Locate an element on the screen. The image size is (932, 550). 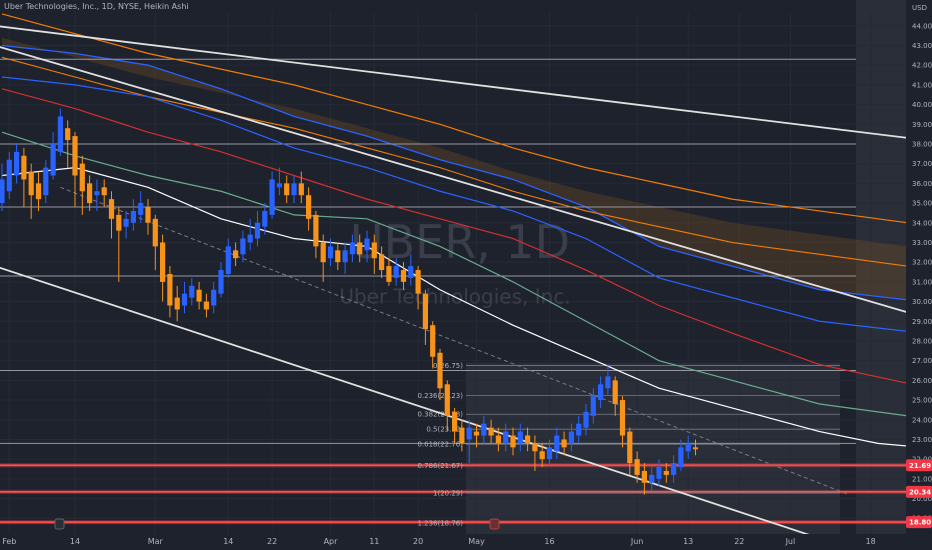
price-tag-label: 21.69 is located at coordinates (920, 466).